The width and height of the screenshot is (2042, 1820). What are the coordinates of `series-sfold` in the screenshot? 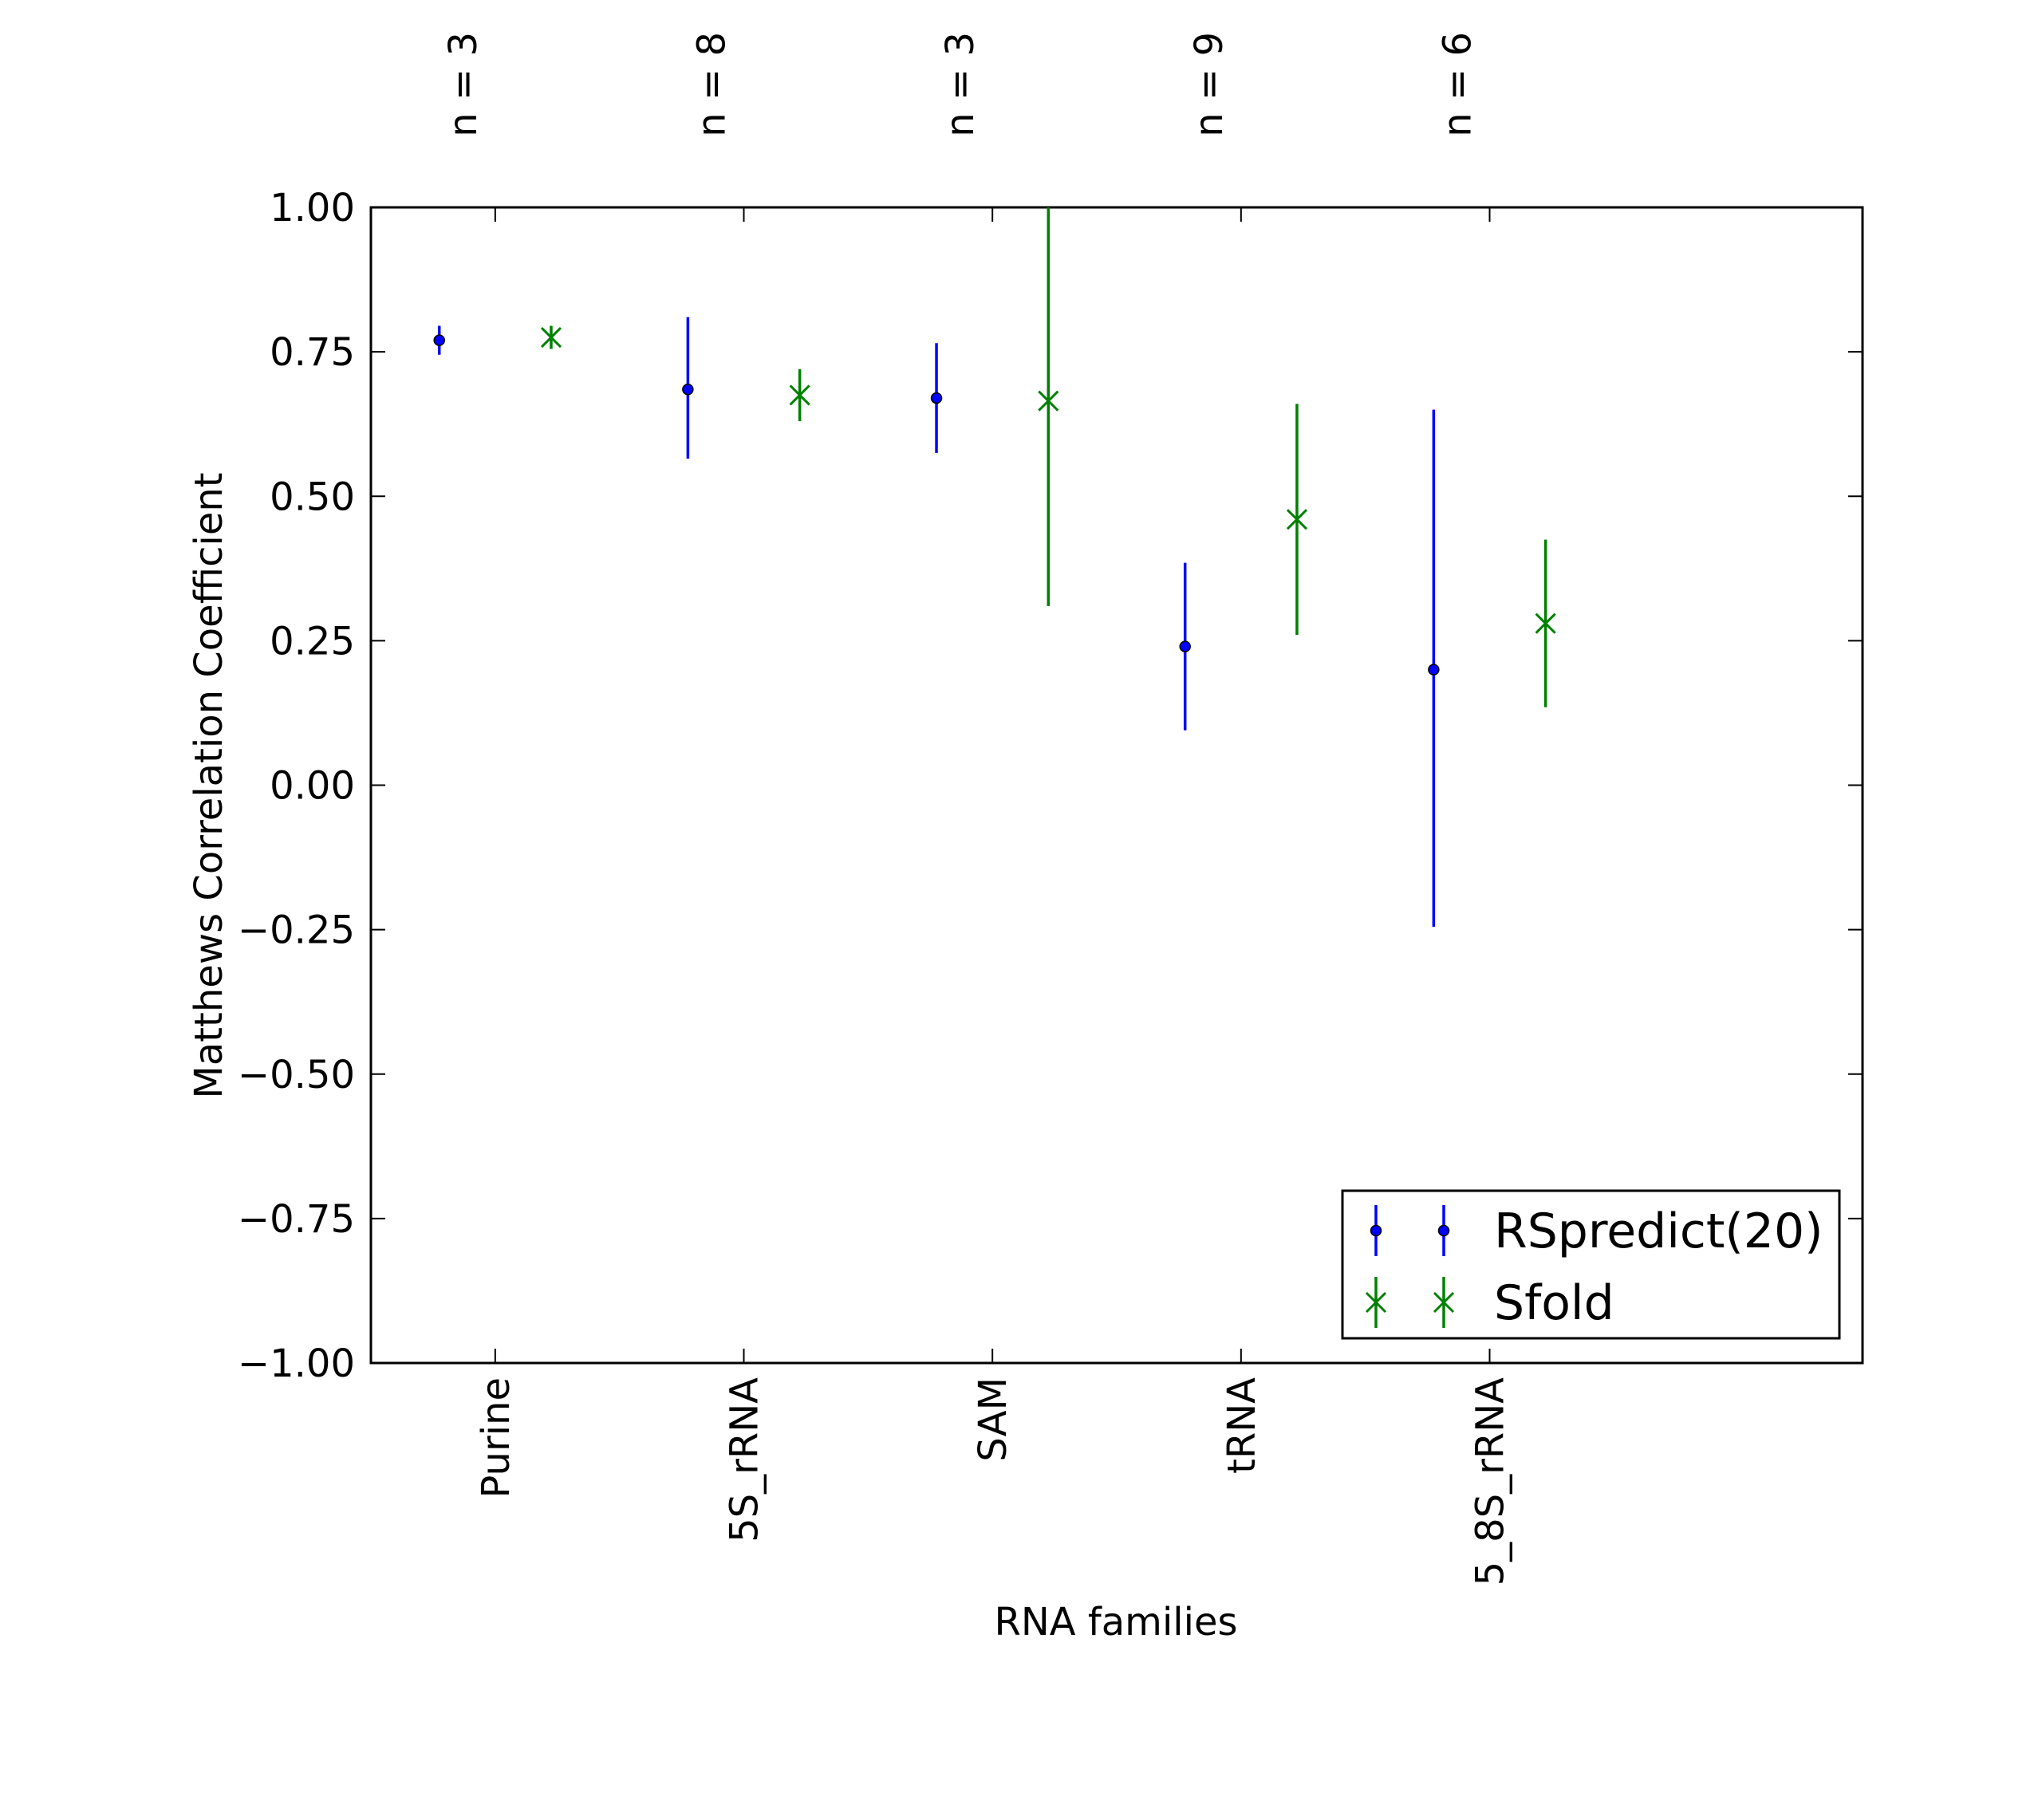 It's located at (1048, 457).